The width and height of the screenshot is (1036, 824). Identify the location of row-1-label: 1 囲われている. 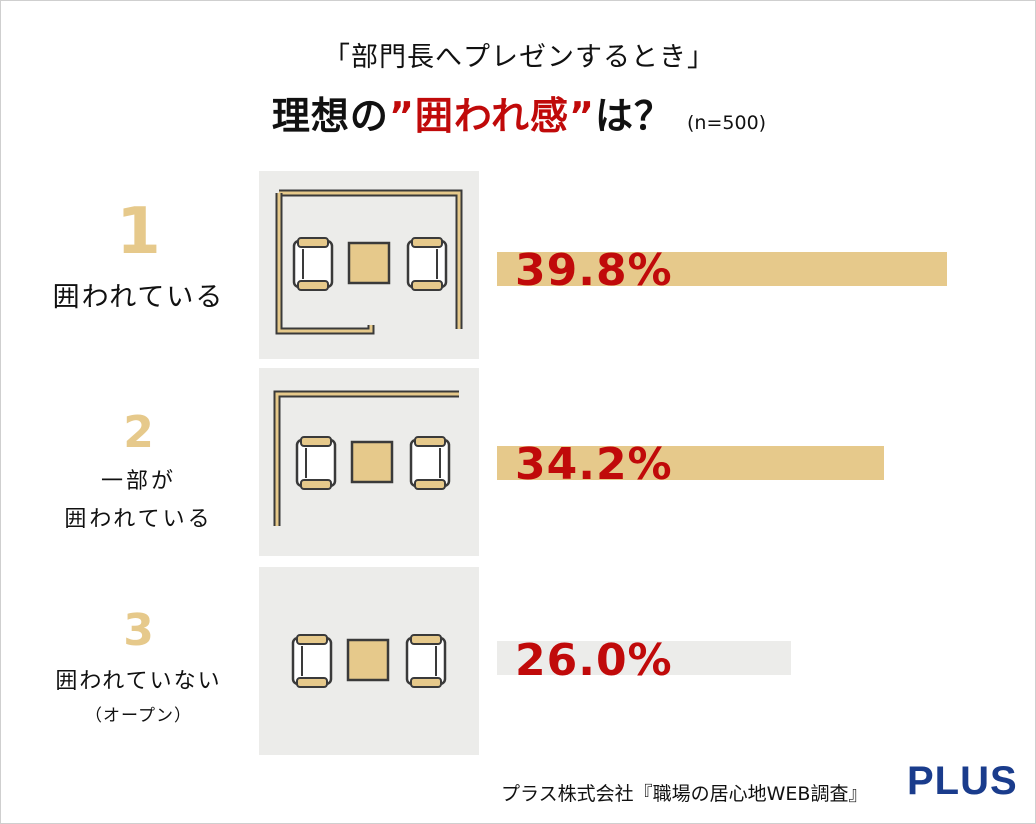
(138, 255).